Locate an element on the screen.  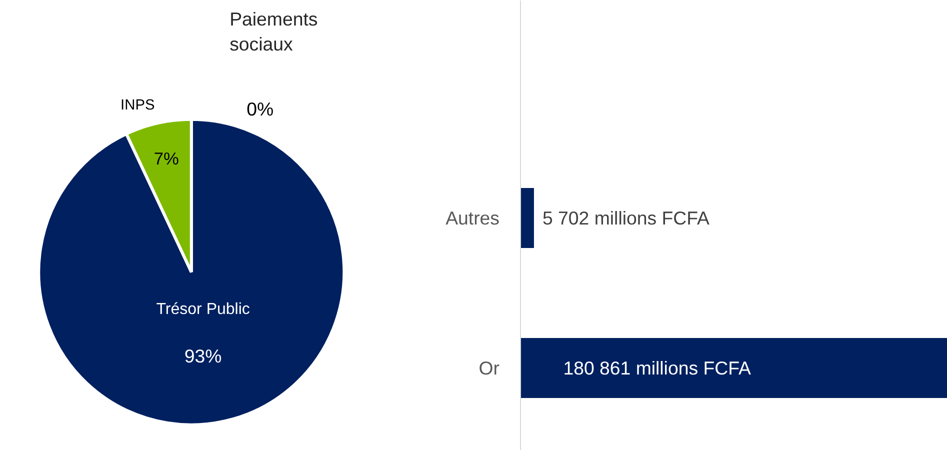
text: 0% is located at coordinates (260, 109).